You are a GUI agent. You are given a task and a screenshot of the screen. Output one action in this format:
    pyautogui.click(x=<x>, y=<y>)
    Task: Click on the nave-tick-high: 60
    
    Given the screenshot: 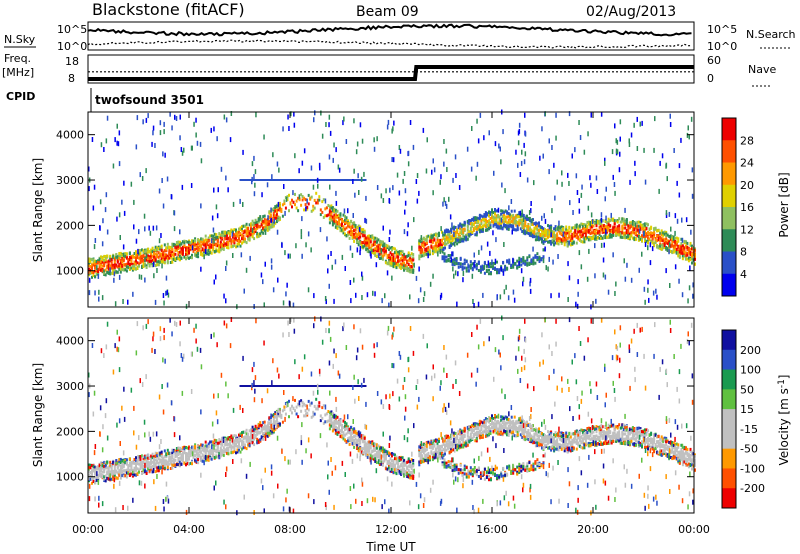 What is the action you would take?
    pyautogui.click(x=714, y=60)
    